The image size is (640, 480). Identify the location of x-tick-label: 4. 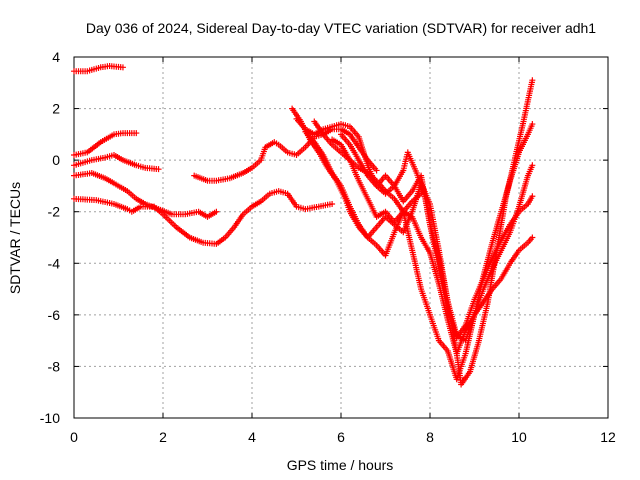
(252, 437).